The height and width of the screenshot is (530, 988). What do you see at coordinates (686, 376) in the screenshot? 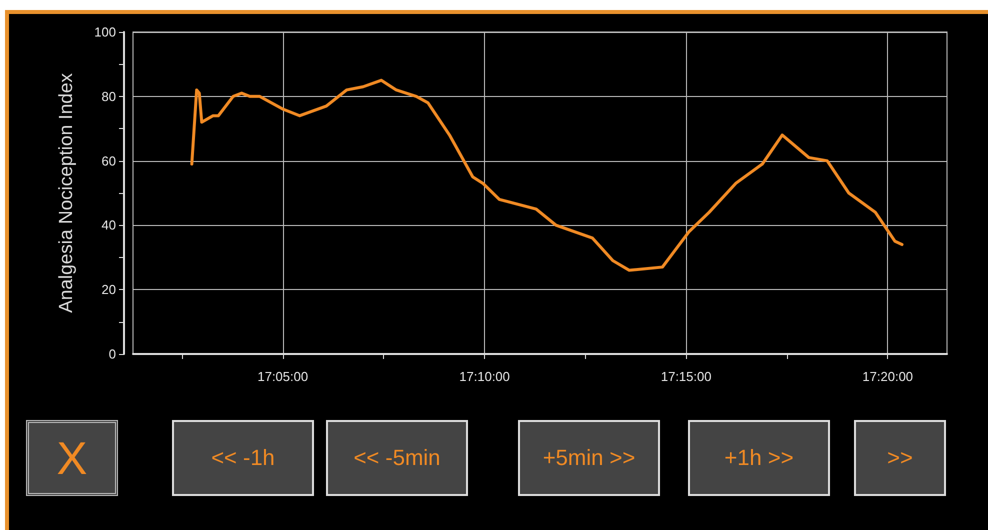
I see `x-tick-label: 17:15:00` at bounding box center [686, 376].